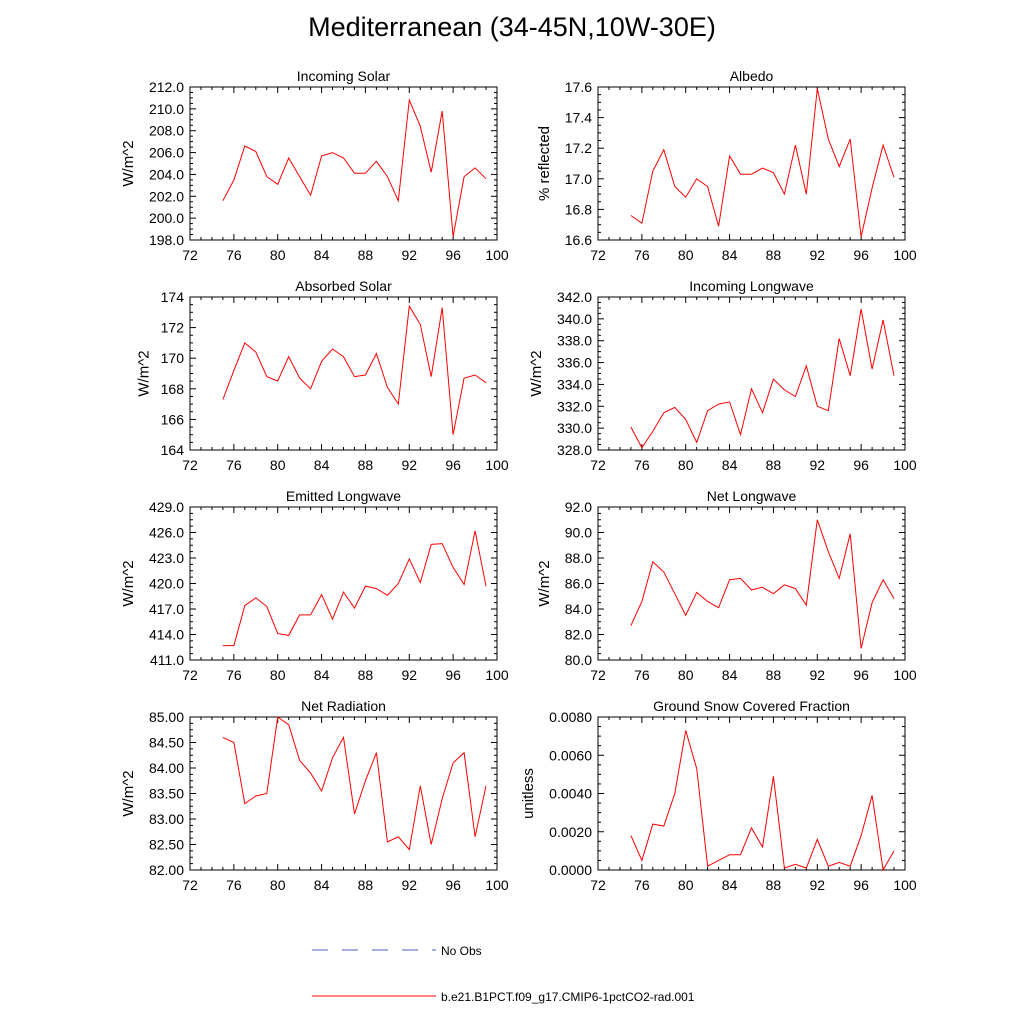  What do you see at coordinates (574, 406) in the screenshot?
I see `y-tick-label: 332.0` at bounding box center [574, 406].